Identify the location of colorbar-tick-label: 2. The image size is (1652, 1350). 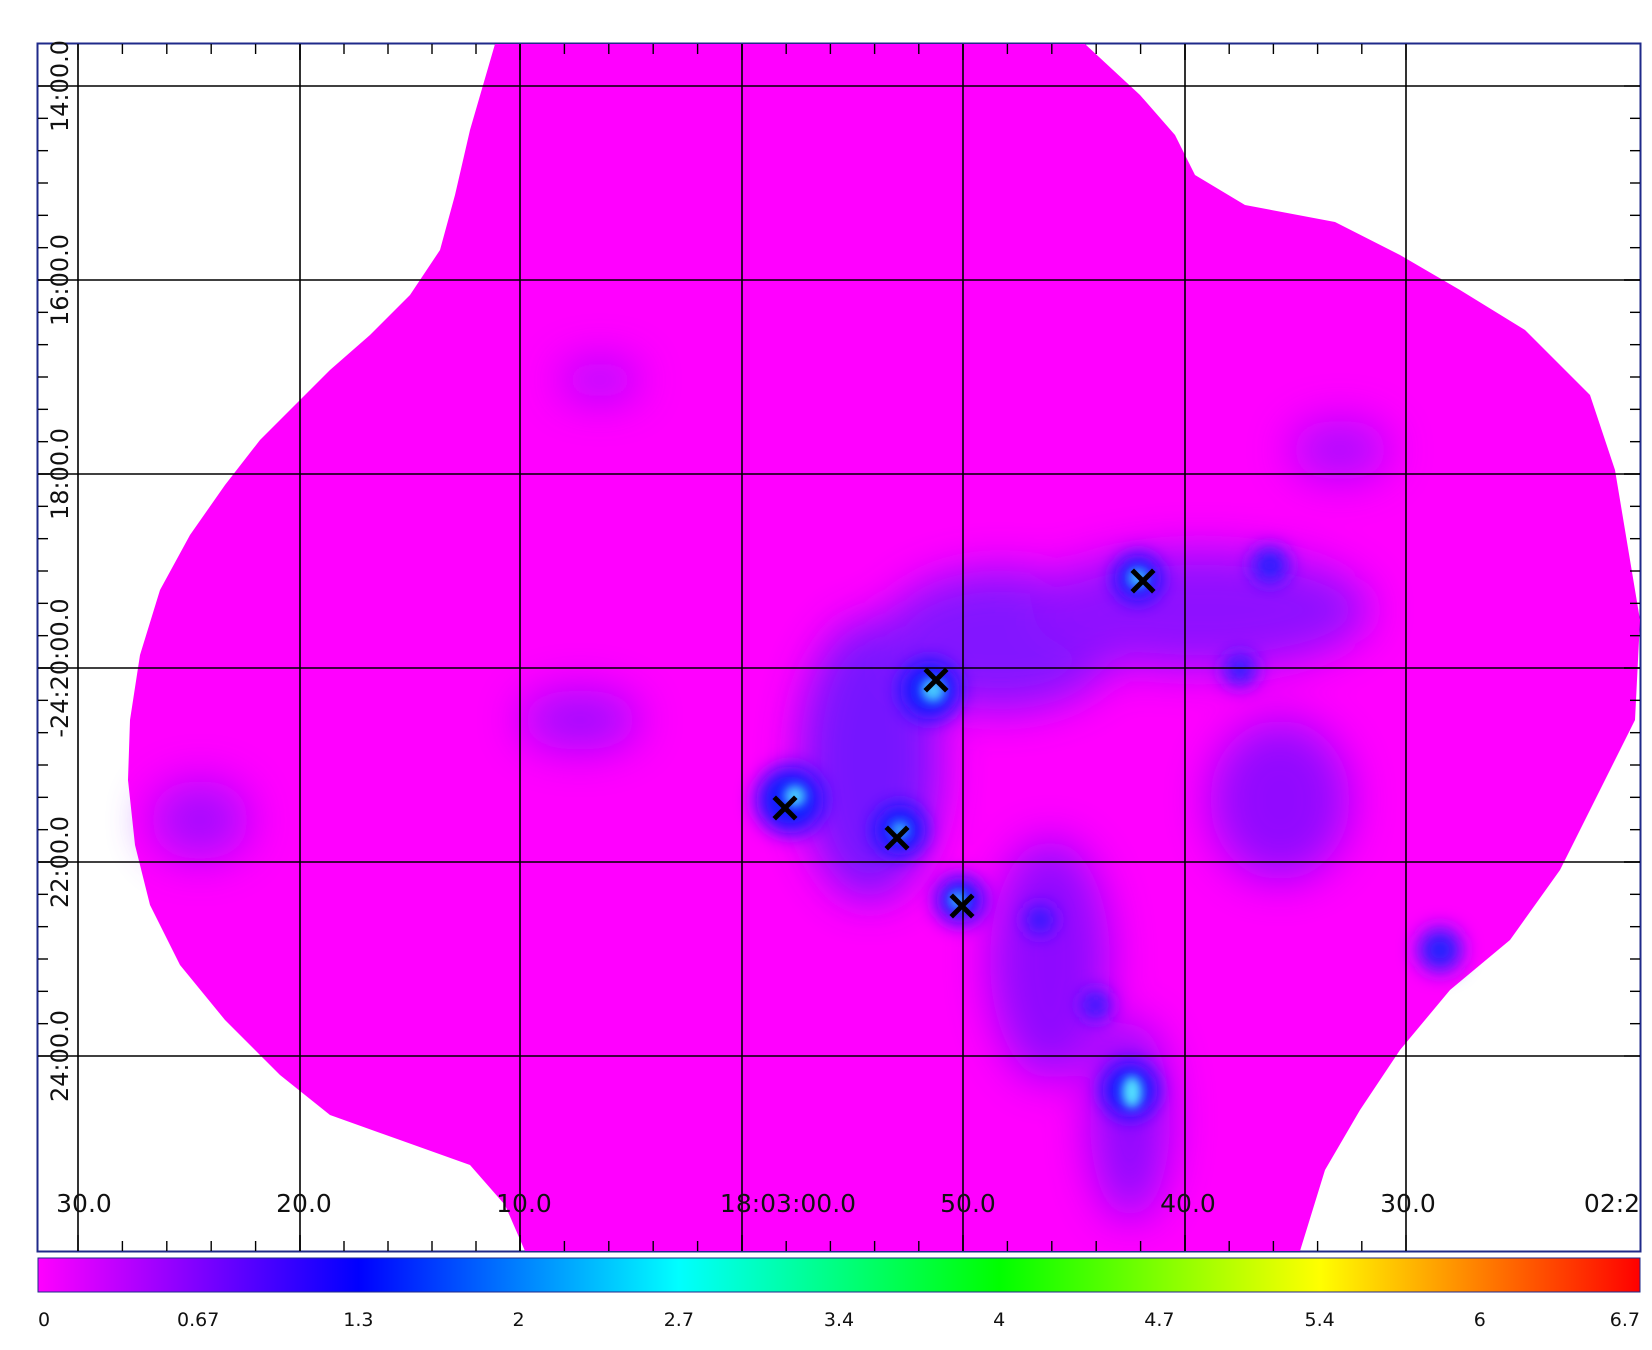
(519, 1320).